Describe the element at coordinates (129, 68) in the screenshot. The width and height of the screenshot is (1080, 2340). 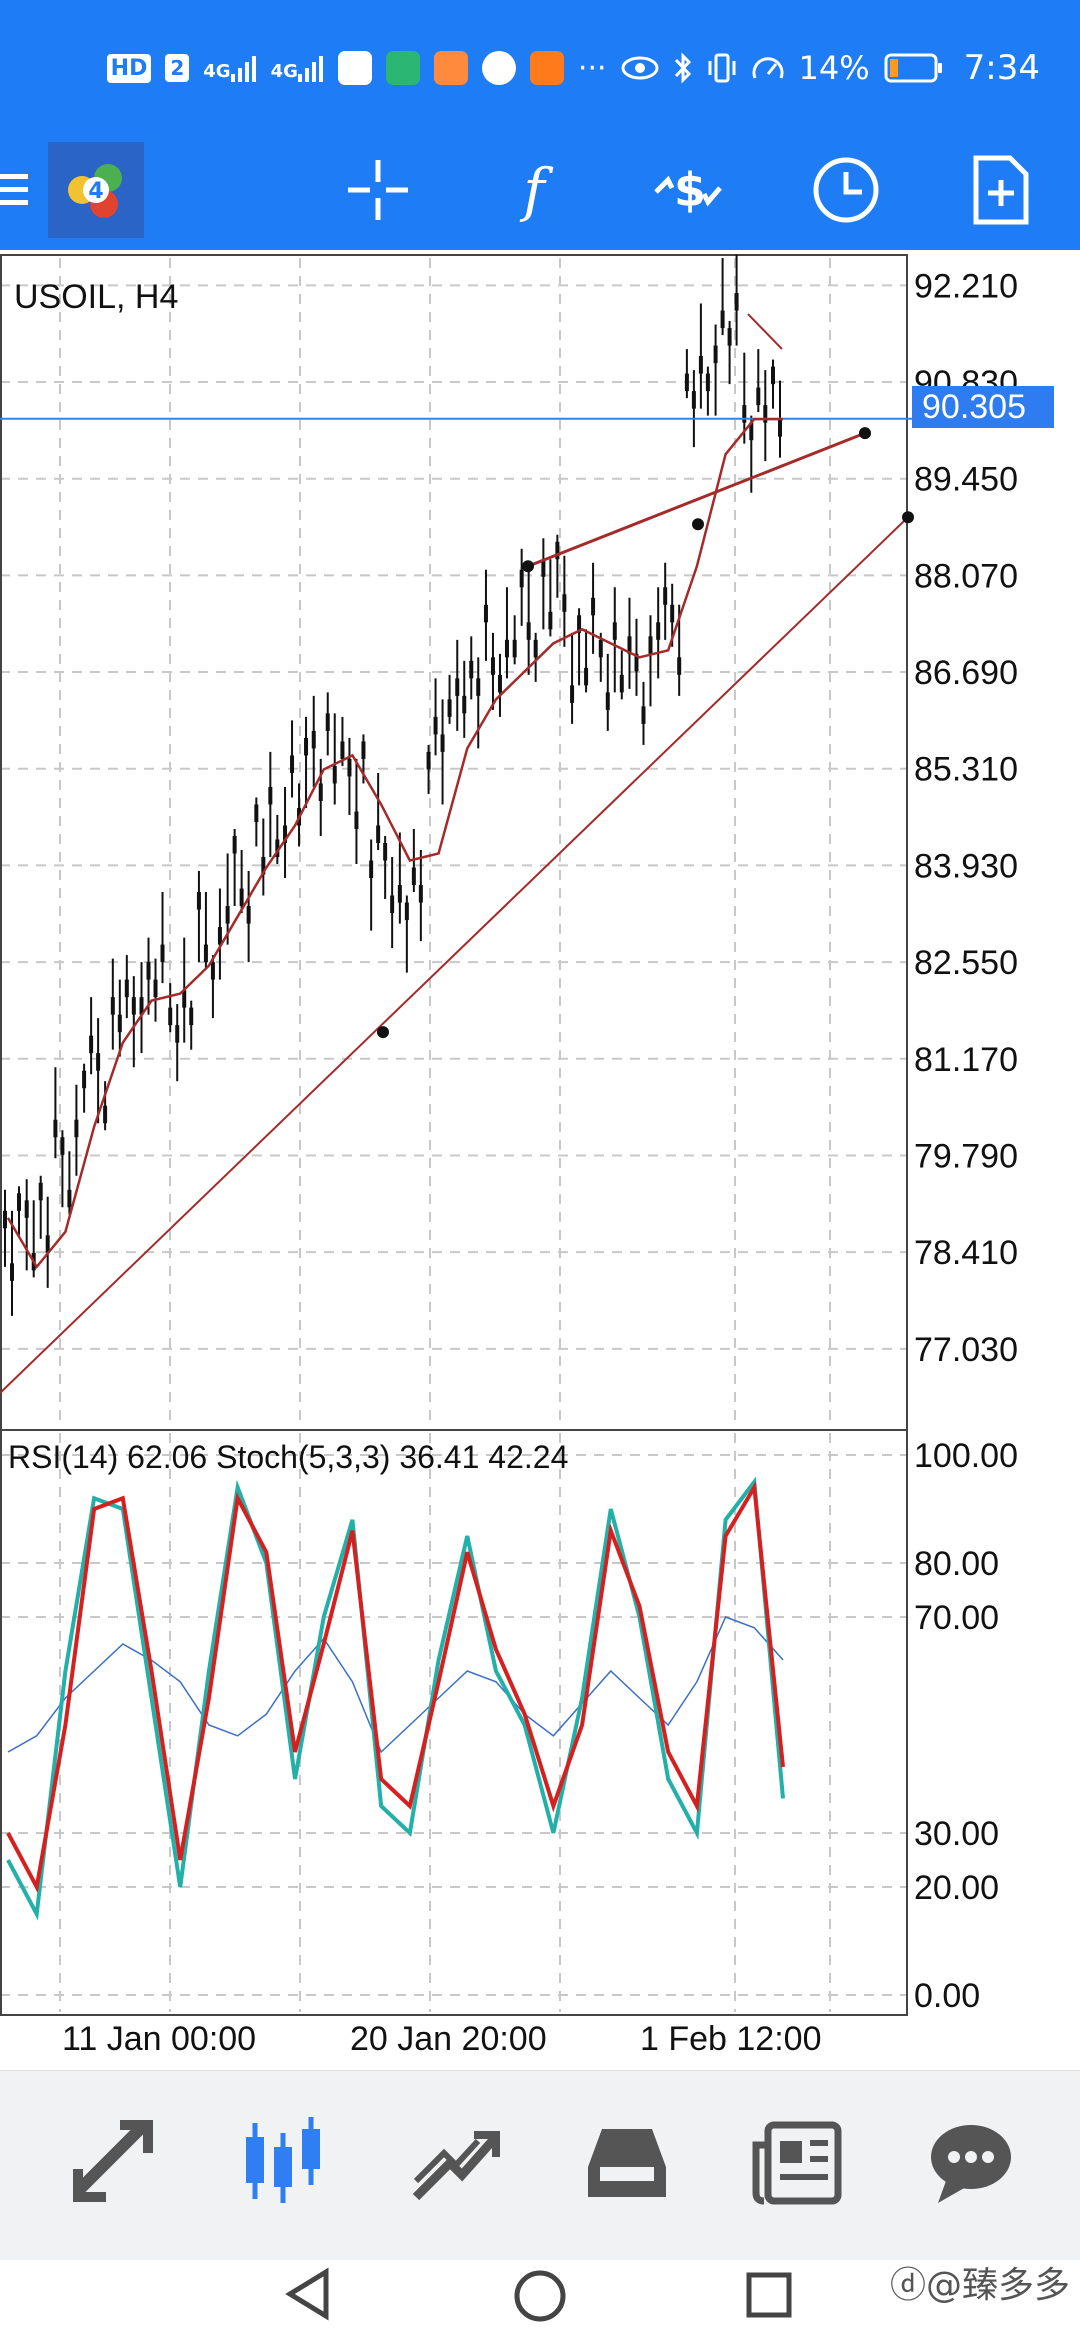
I see `hd-icon: HD` at that location.